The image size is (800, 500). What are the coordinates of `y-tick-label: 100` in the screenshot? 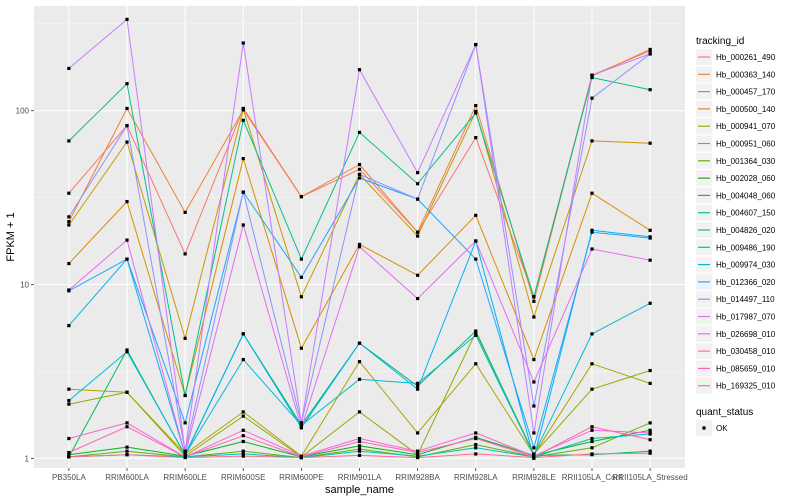 It's located at (23, 111).